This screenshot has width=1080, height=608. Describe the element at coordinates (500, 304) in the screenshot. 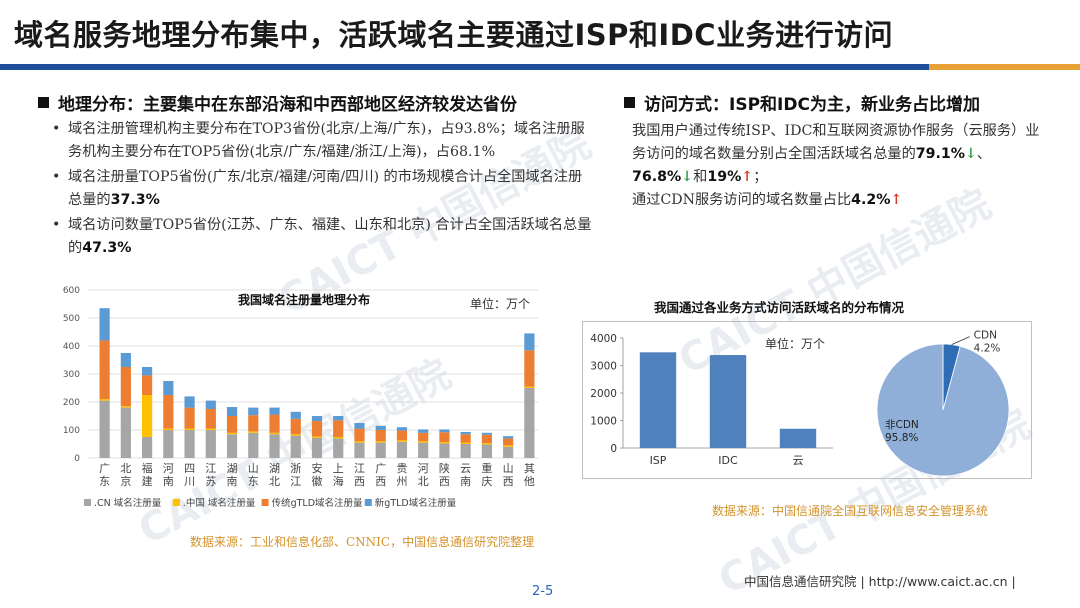

I see `chart1-unit: 单位：万个` at that location.